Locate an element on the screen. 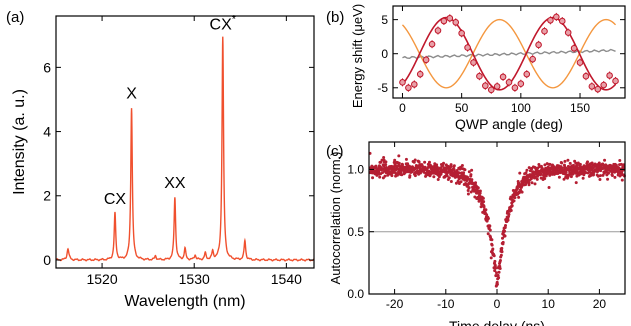 This screenshot has width=631, height=326. energy-shift-y-axis-label: Energy shift (μeV) is located at coordinates (357, 56).